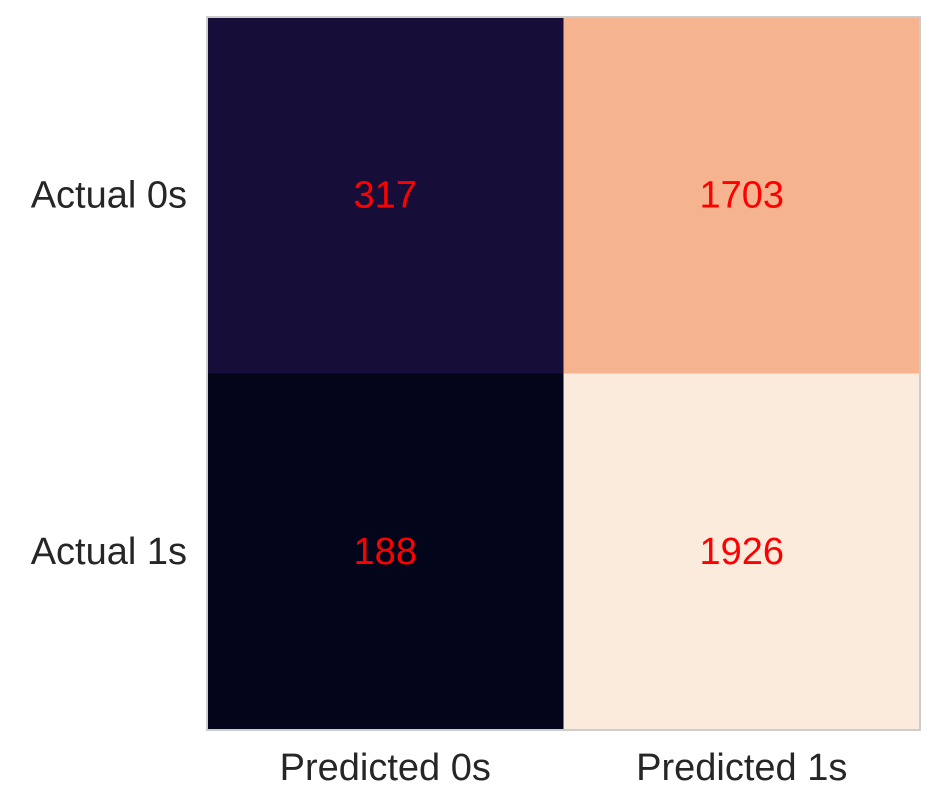 The height and width of the screenshot is (795, 939). Describe the element at coordinates (109, 552) in the screenshot. I see `y-tick-label: Actual 1s` at that location.